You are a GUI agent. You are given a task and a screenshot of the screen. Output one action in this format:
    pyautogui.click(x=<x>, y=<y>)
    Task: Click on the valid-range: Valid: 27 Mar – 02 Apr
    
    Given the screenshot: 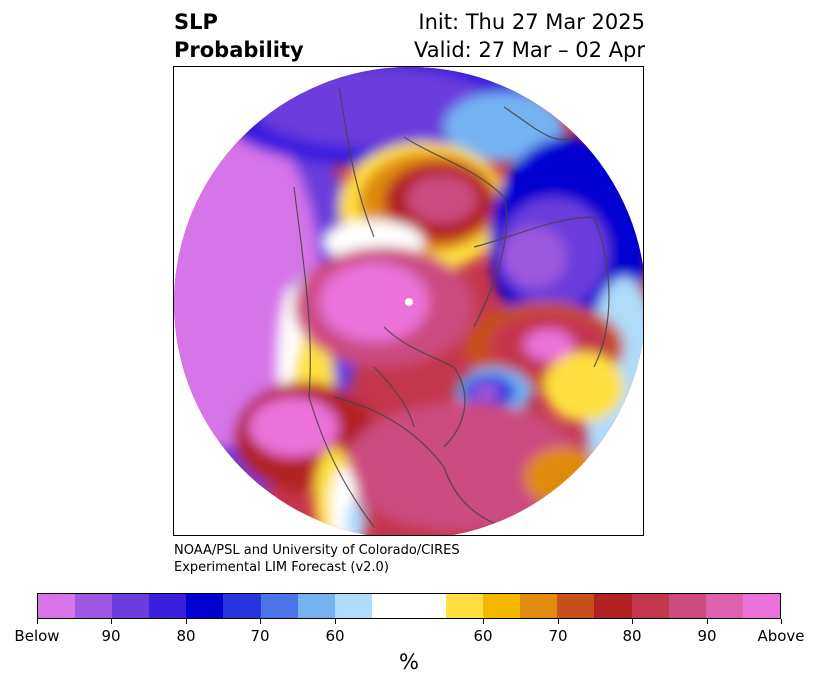 What is the action you would take?
    pyautogui.click(x=529, y=50)
    